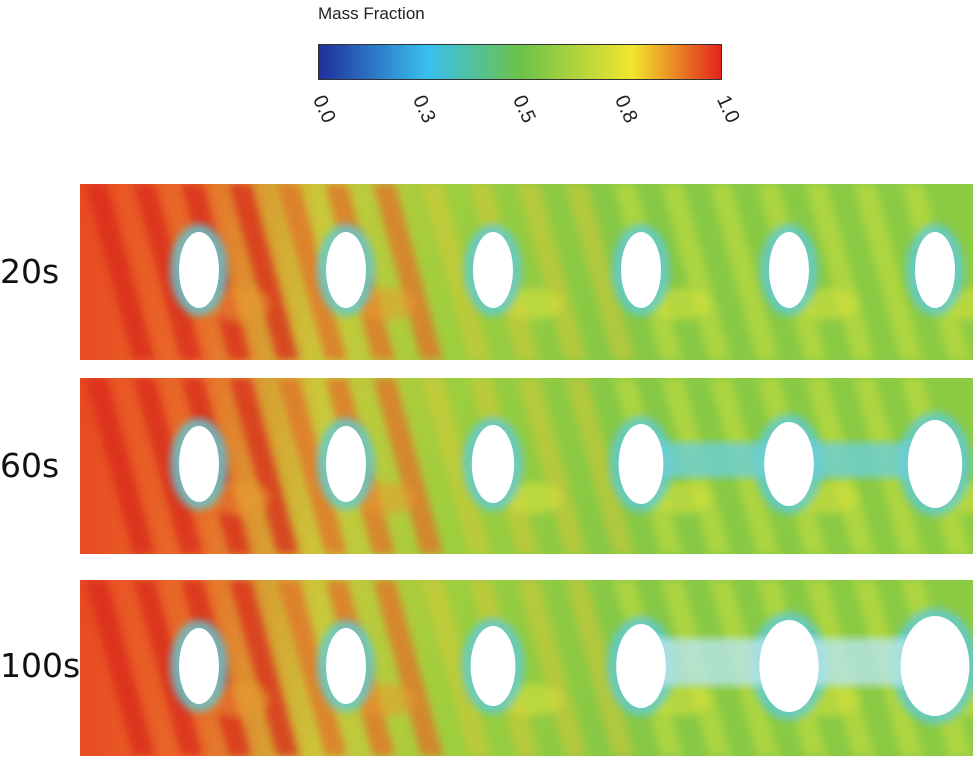 Image resolution: width=976 pixels, height=761 pixels. What do you see at coordinates (626, 109) in the screenshot?
I see `colorbar-tick: 0.8` at bounding box center [626, 109].